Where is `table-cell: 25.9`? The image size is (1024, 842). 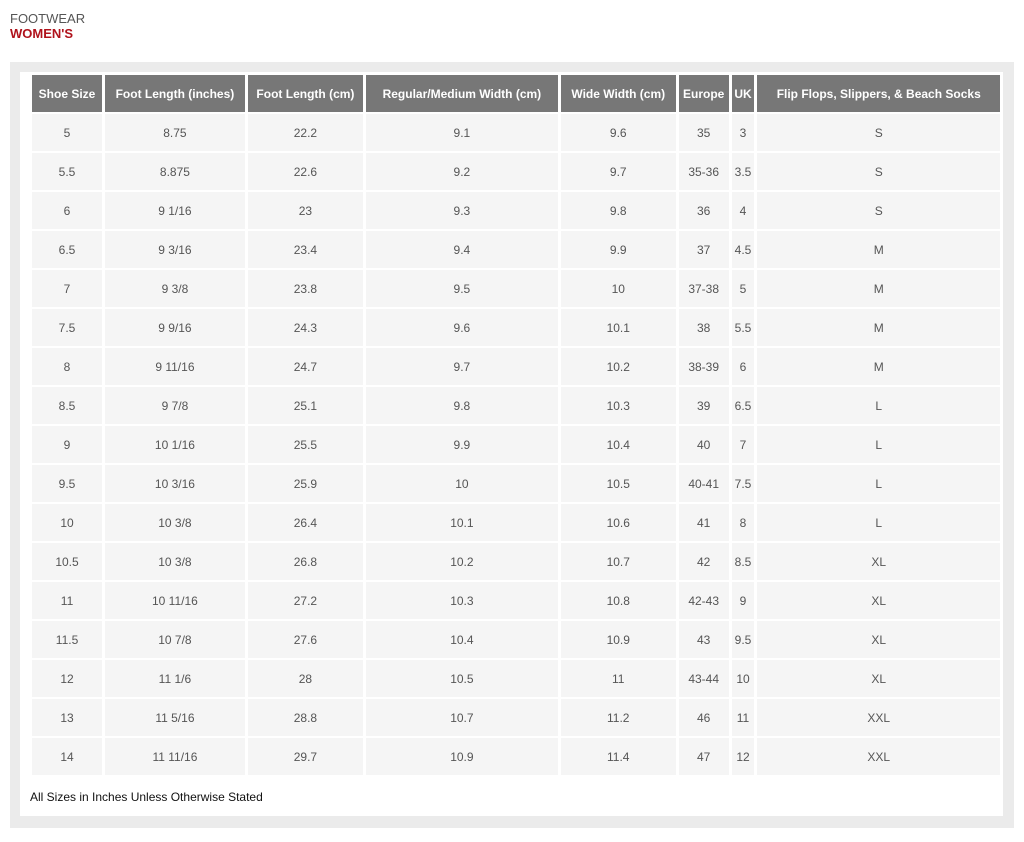
table-cell: 25.9 is located at coordinates (305, 483).